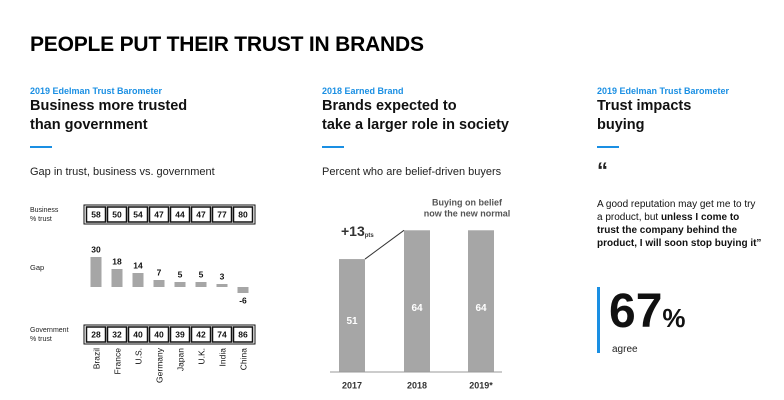  Describe the element at coordinates (49, 330) in the screenshot. I see `row-label: Government` at that location.